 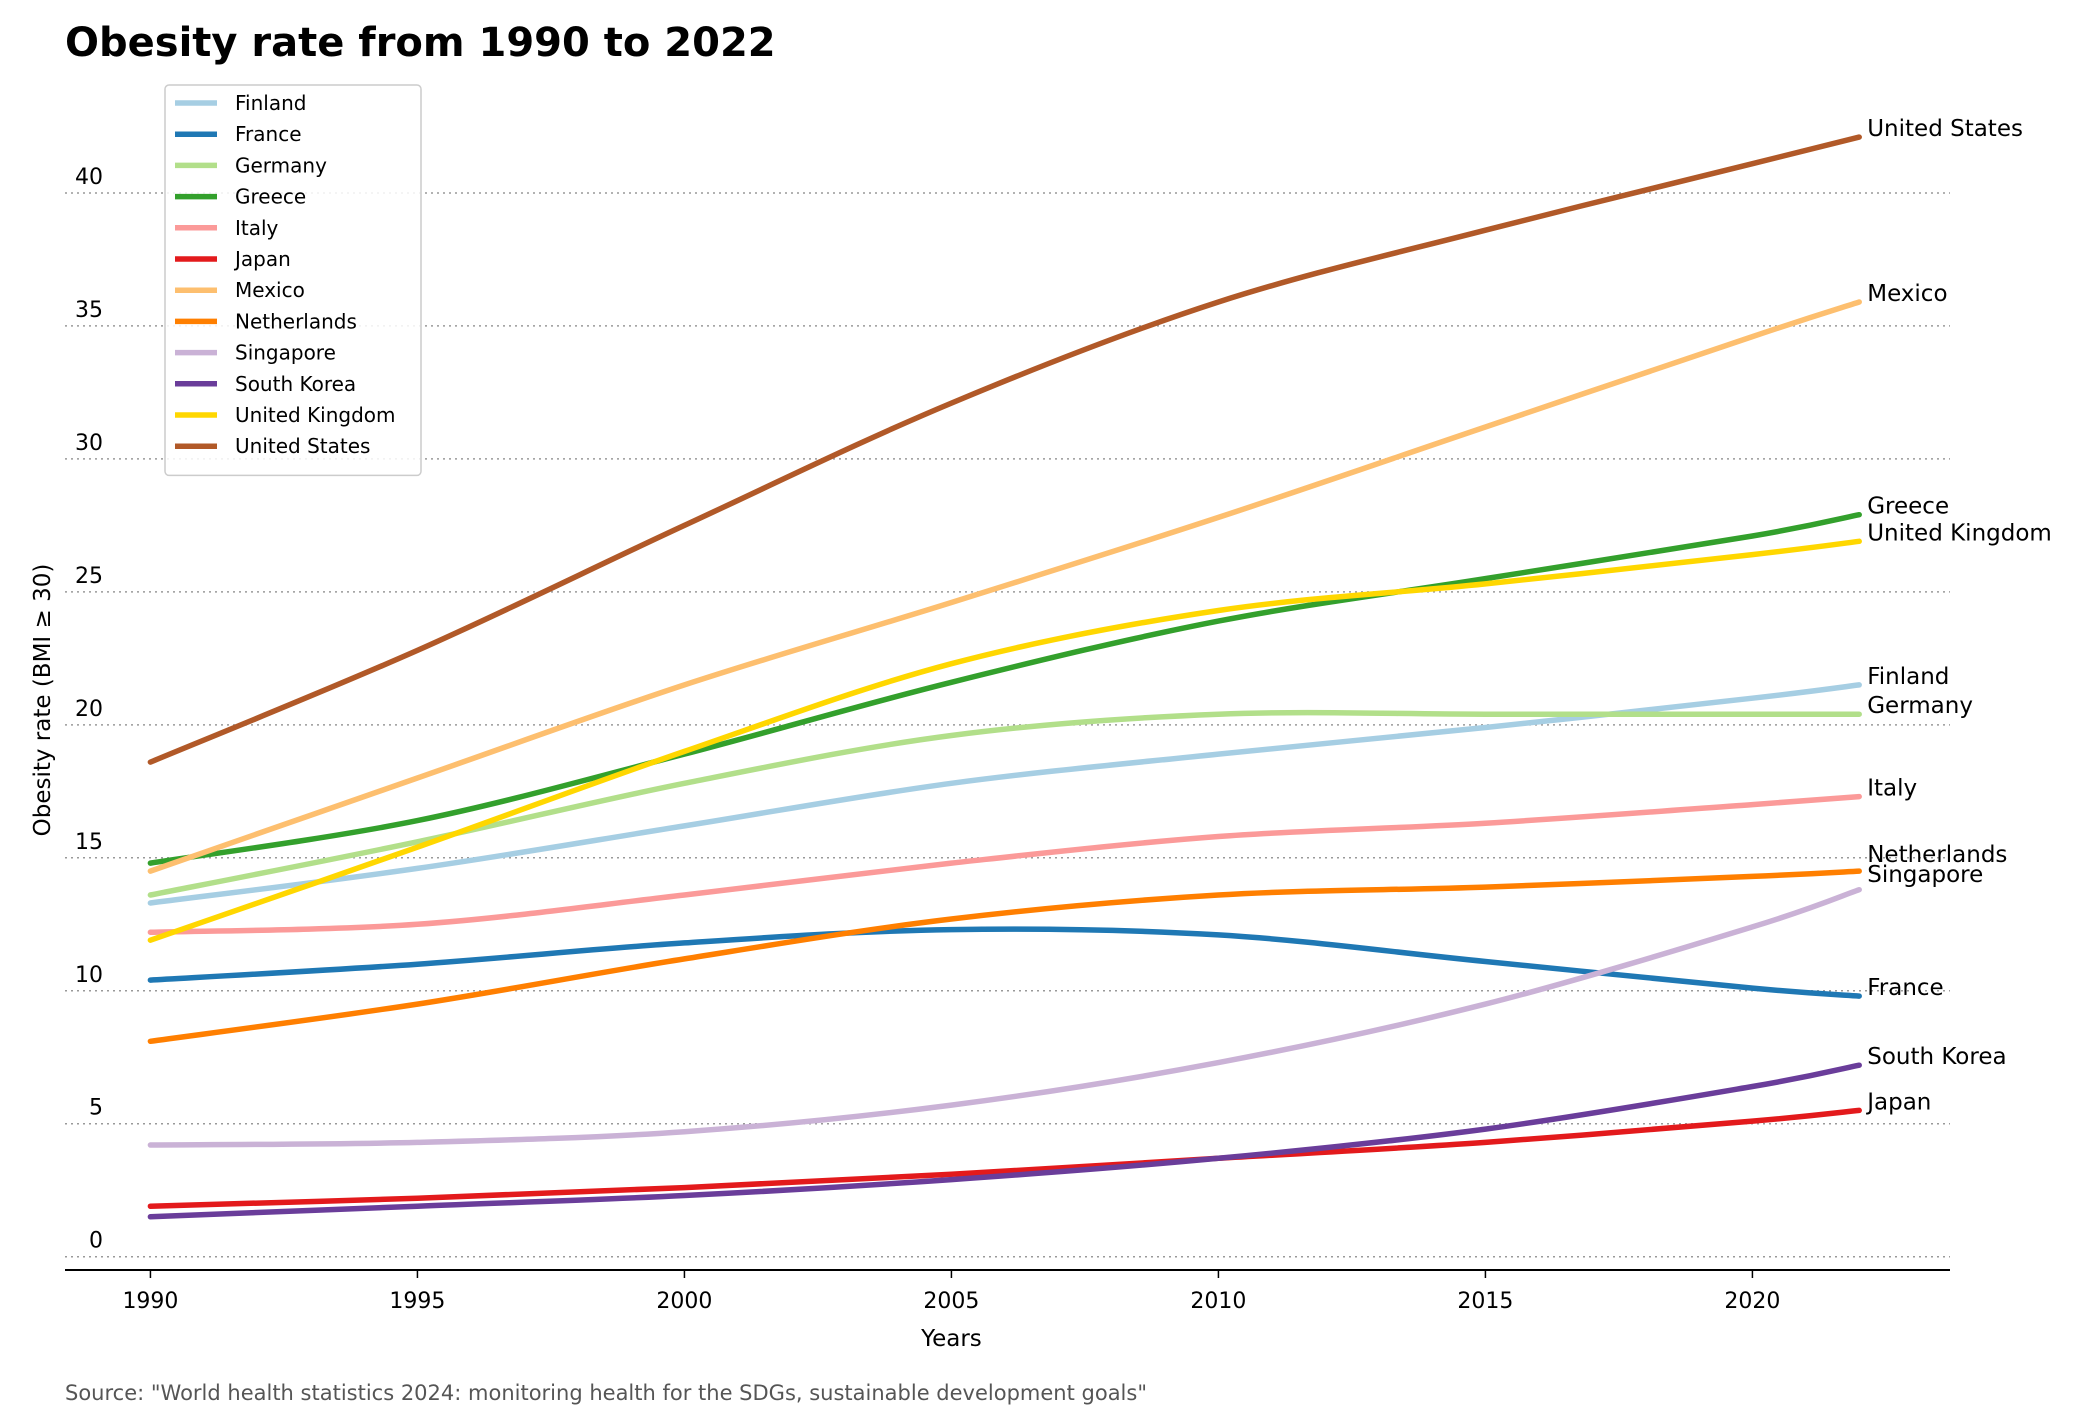 I want to click on legend-label-italy: Italy, so click(x=257, y=228).